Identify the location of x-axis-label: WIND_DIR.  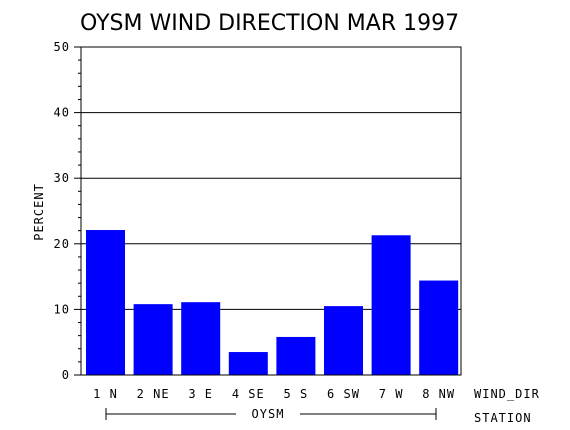
(507, 394).